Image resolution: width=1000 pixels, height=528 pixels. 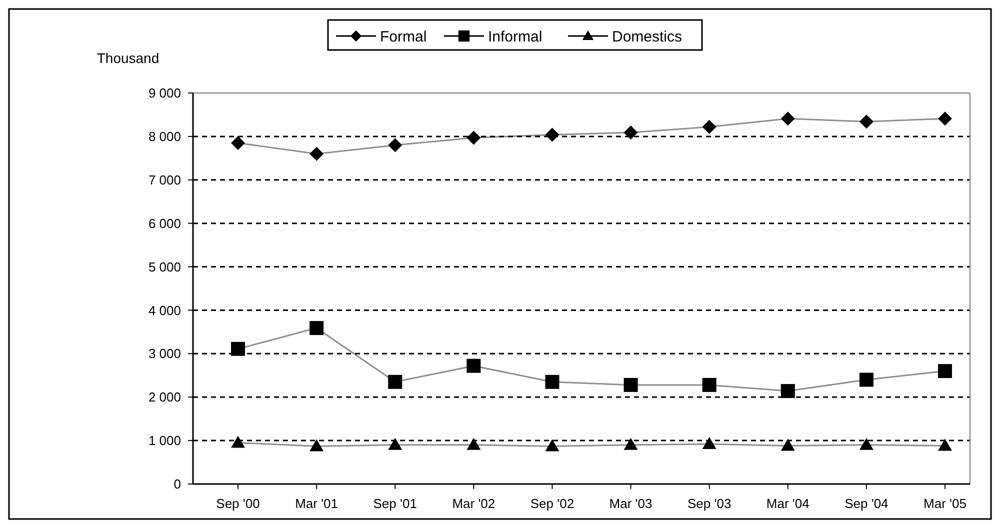 What do you see at coordinates (164, 310) in the screenshot?
I see `y-tick-label: 4 000` at bounding box center [164, 310].